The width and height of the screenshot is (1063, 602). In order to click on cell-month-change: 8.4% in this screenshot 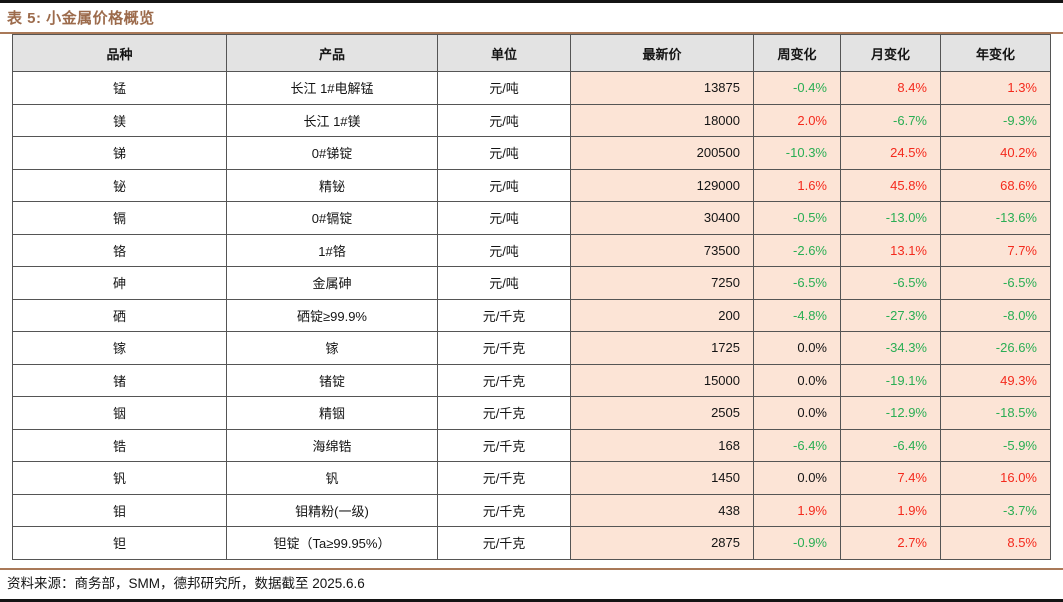, I will do `click(890, 88)`.